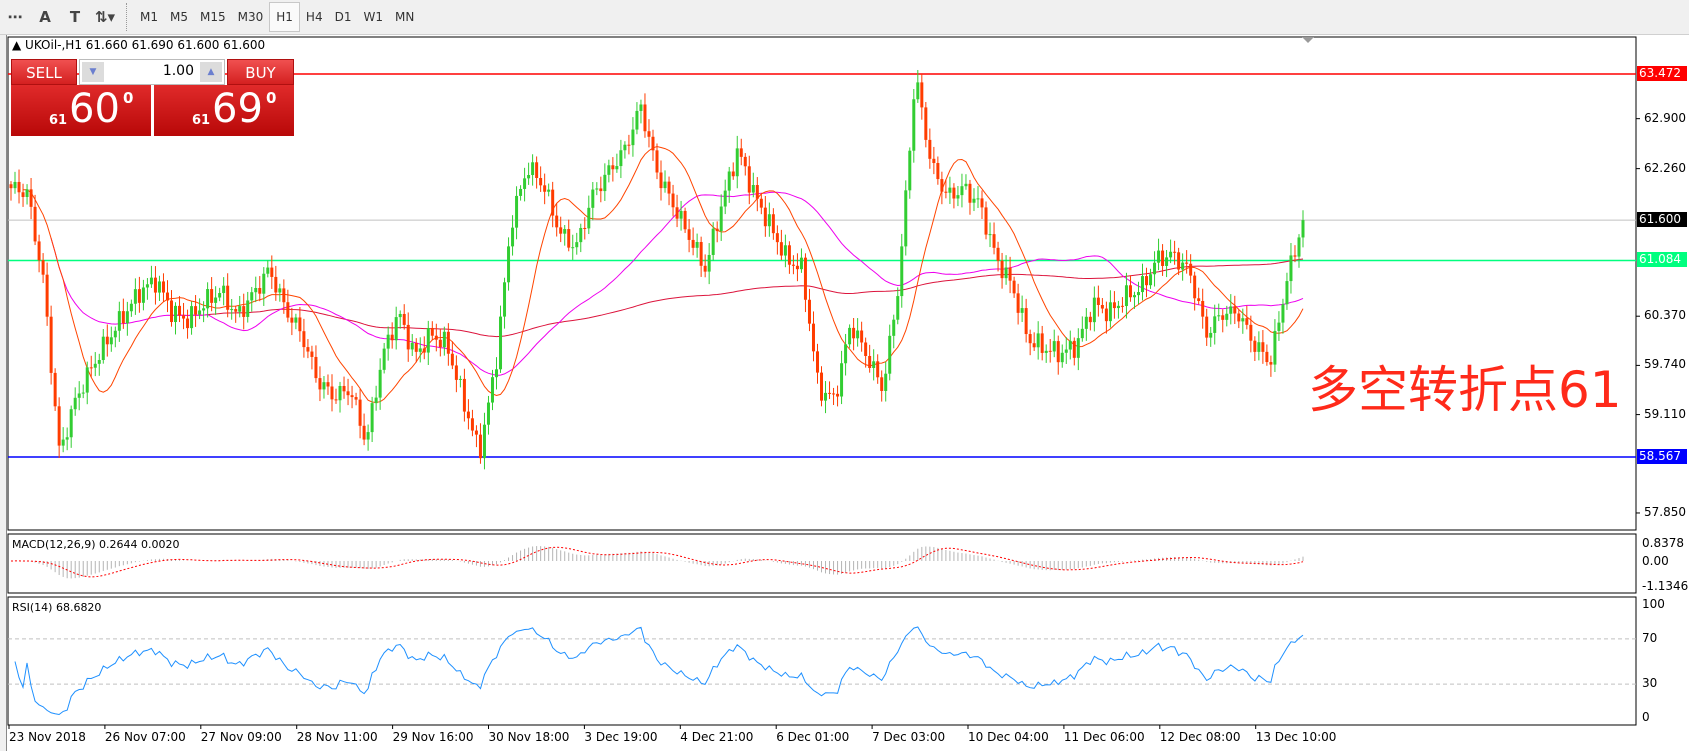 The image size is (1689, 751). Describe the element at coordinates (314, 17) in the screenshot. I see `timeframe-h4: H4` at that location.